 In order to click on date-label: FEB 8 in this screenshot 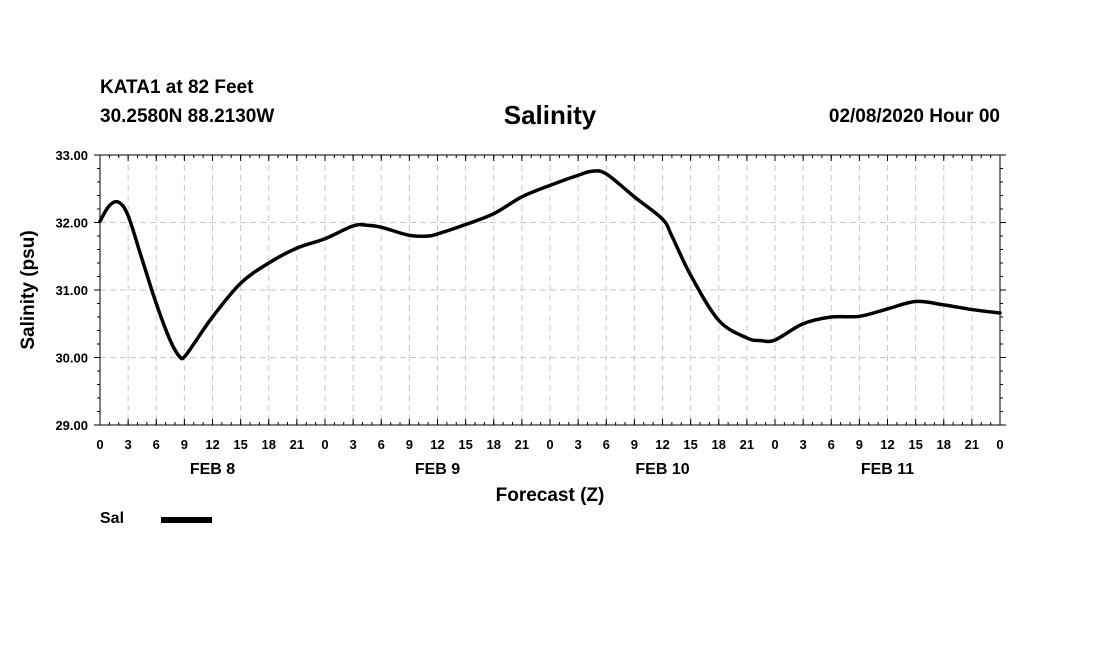, I will do `click(212, 469)`.